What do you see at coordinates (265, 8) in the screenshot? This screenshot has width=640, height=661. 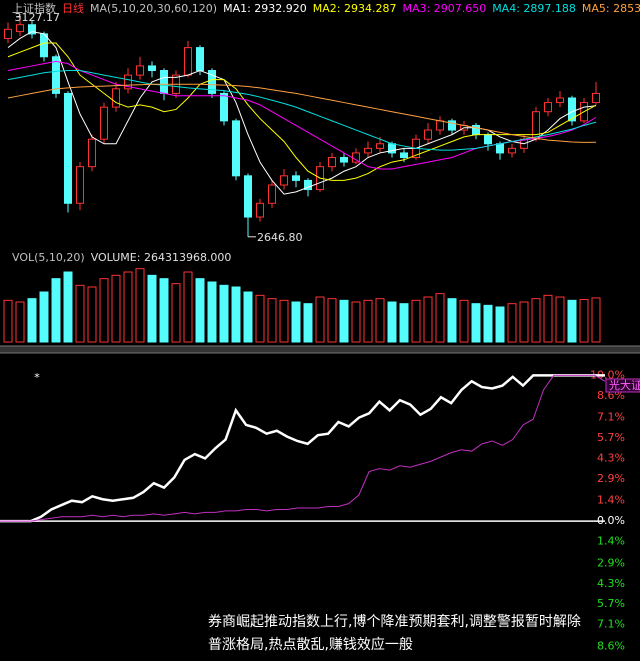 I see `legend-entry: MA1: 2932.920` at bounding box center [265, 8].